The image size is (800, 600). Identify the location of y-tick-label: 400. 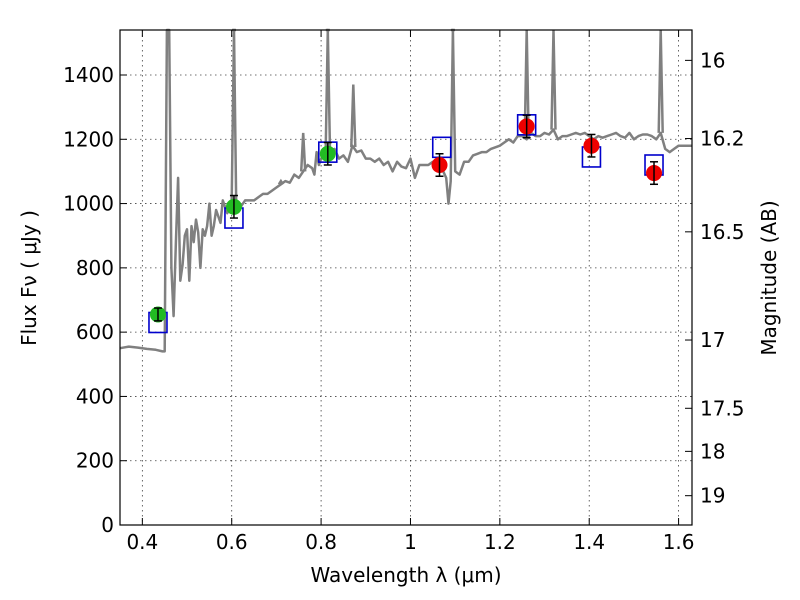
(95, 396).